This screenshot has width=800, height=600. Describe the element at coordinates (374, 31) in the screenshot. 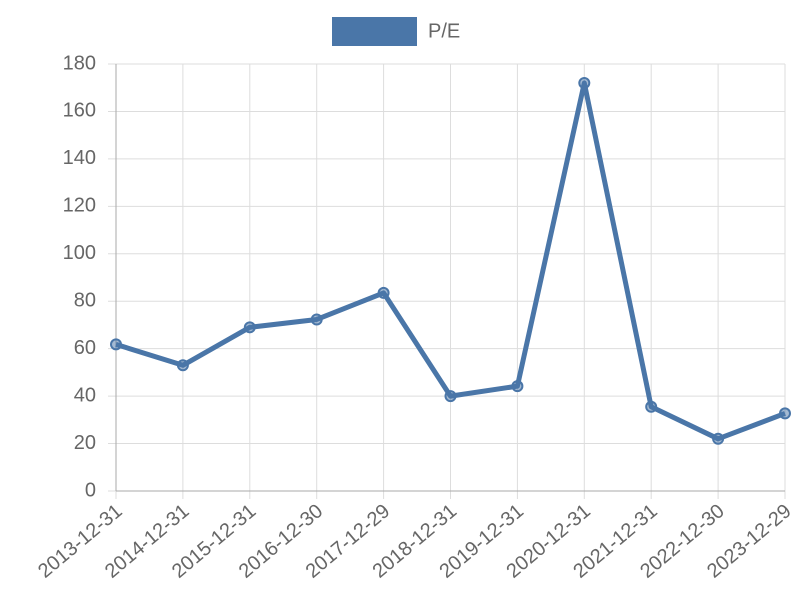

I see `legend-swatch` at that location.